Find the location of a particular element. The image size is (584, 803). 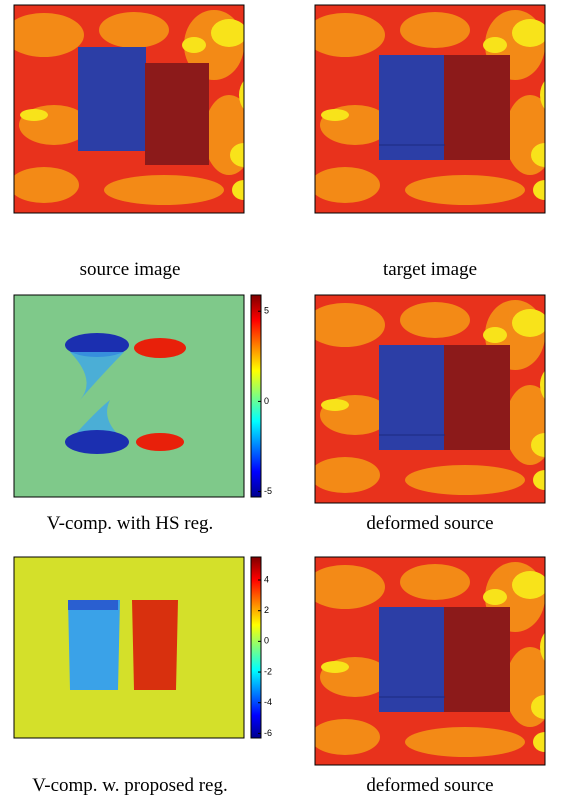

caption: V-comp. w. proposed reg. is located at coordinates (129, 785).